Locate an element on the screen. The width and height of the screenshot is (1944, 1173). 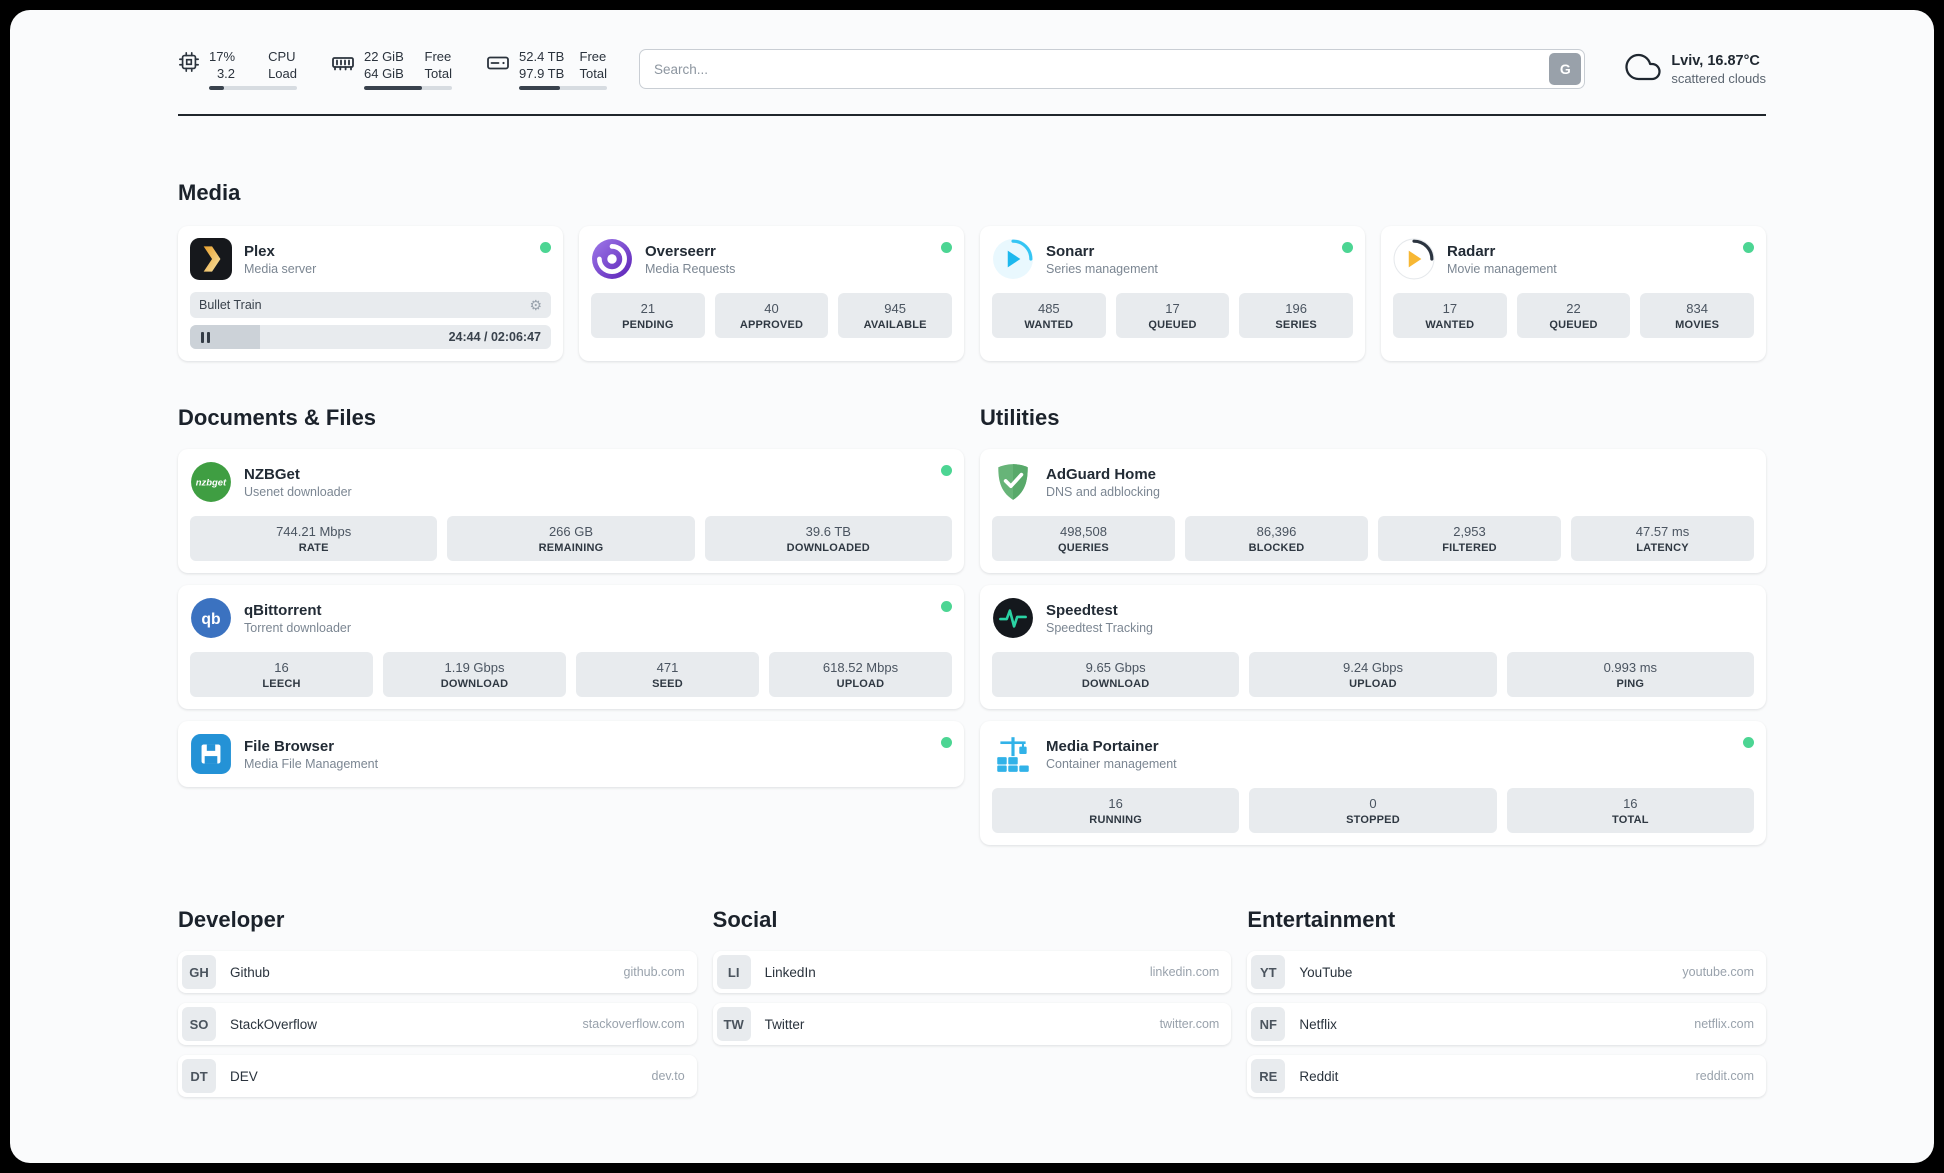
top-bar: 17% 3.2 CPU Load is located at coordinates (972, 69).